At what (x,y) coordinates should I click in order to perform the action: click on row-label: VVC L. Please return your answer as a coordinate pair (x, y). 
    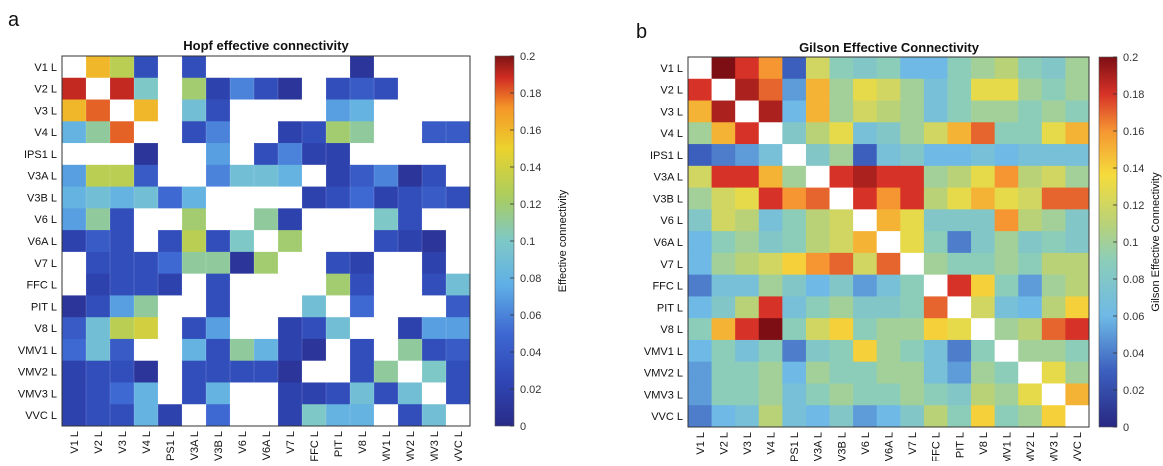
    Looking at the image, I should click on (41, 416).